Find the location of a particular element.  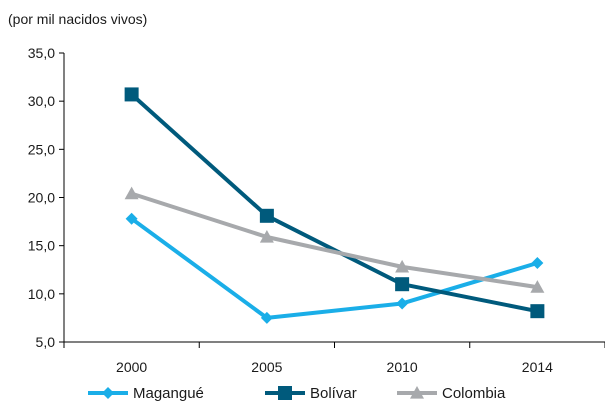

legend-marker-colombia is located at coordinates (417, 392).